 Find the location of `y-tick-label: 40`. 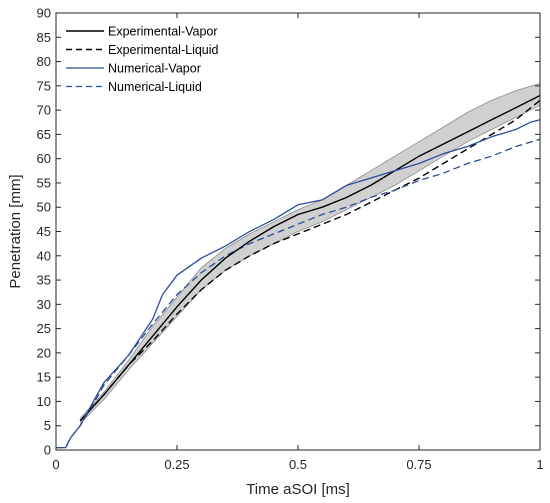

y-tick-label: 40 is located at coordinates (44, 255).